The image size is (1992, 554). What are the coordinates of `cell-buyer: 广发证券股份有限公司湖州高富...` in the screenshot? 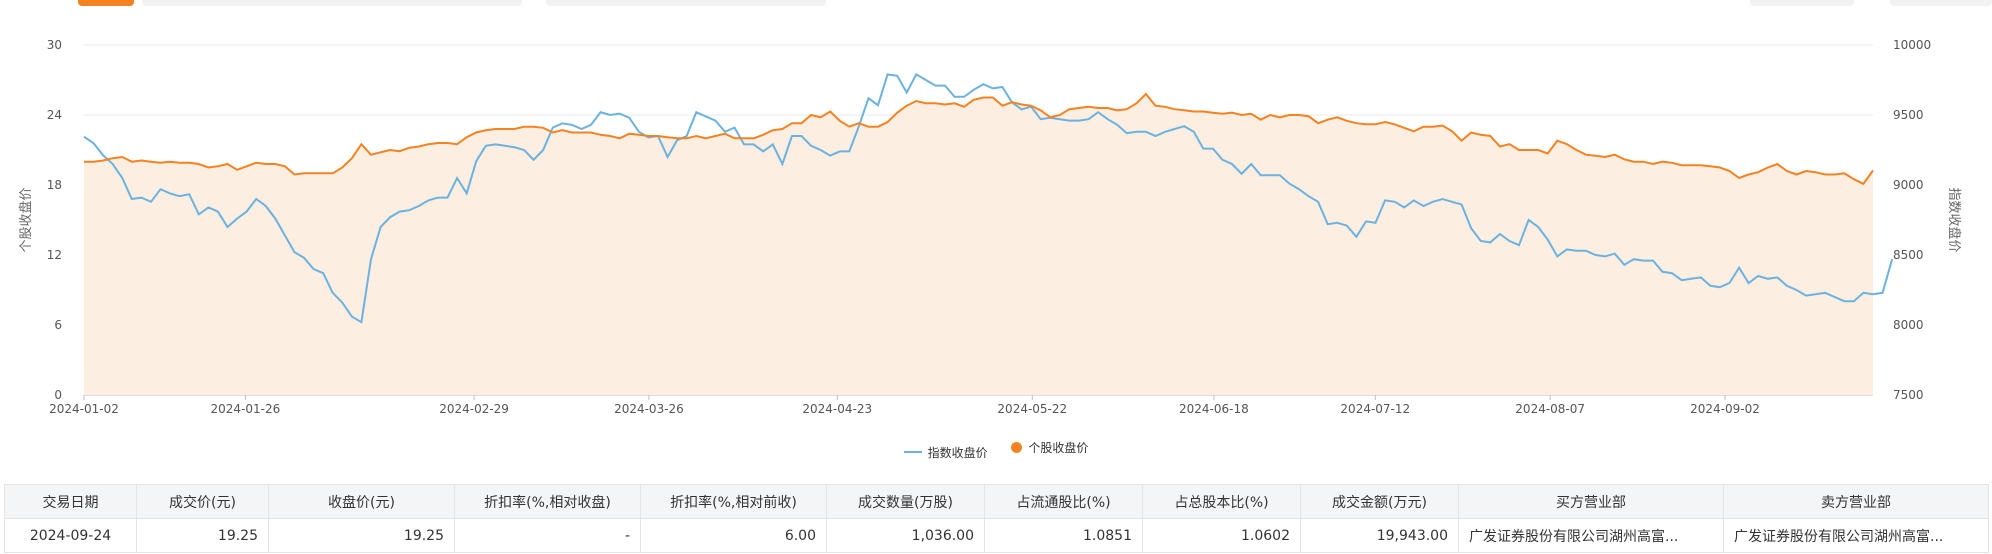 It's located at (1591, 535).